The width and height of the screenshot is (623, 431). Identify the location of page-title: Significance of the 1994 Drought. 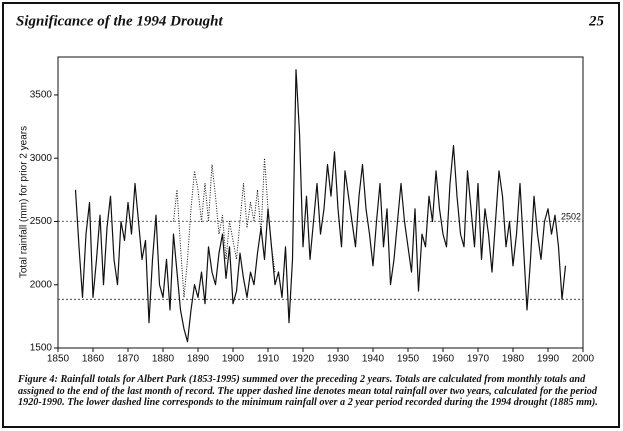
(120, 21).